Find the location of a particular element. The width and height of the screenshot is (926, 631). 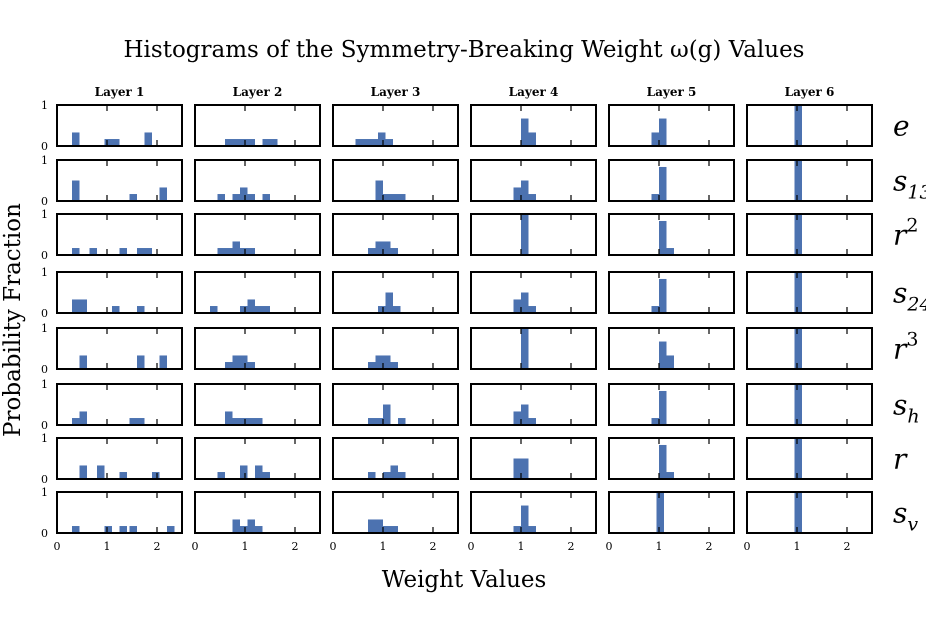

column-title: Layer 5 is located at coordinates (672, 92).